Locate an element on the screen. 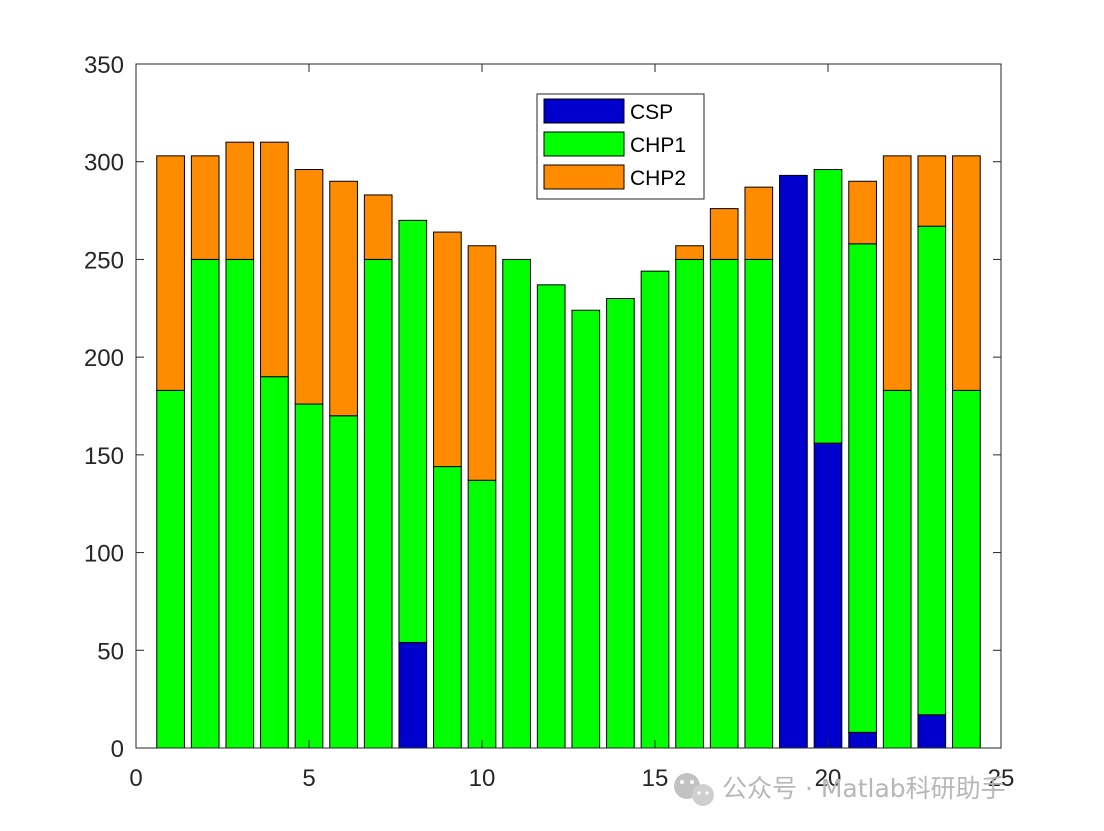 This screenshot has height=831, width=1104. y-tick-label: 200 is located at coordinates (104, 358).